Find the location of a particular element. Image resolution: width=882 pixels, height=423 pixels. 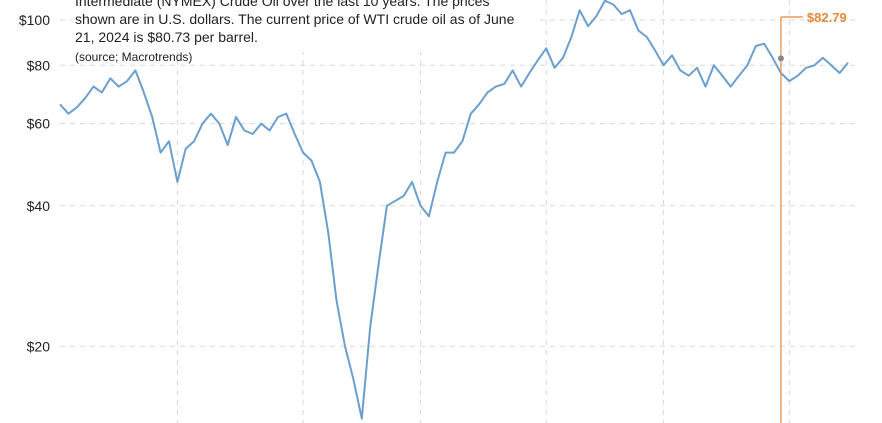

description-line: 21, 2024 is $80.73 per barrel. is located at coordinates (166, 37).